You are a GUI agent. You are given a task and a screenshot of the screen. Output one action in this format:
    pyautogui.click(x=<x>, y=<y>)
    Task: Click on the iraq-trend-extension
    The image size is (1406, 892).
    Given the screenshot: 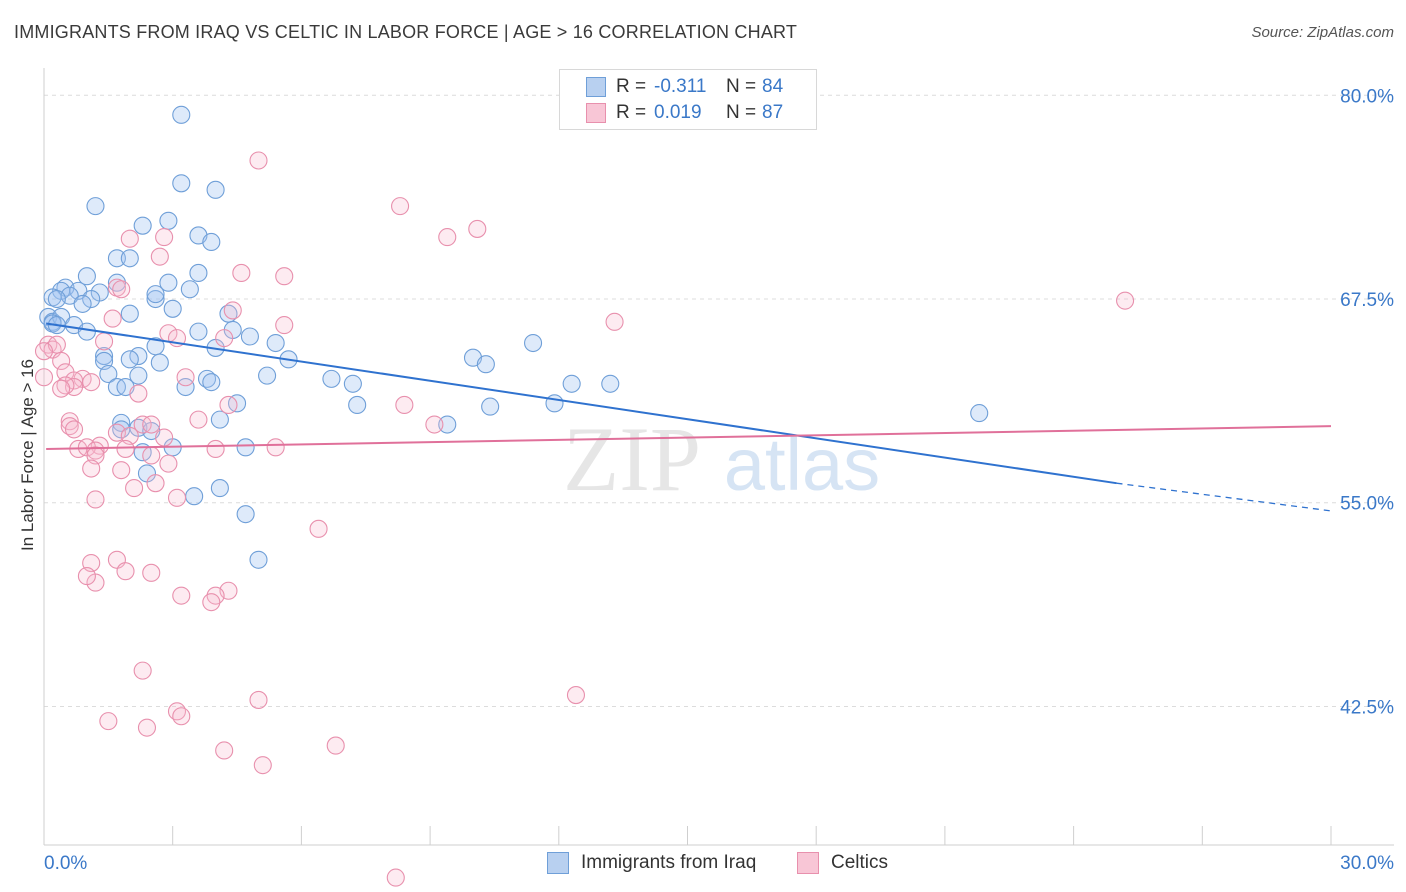 What is the action you would take?
    pyautogui.click(x=1224, y=497)
    